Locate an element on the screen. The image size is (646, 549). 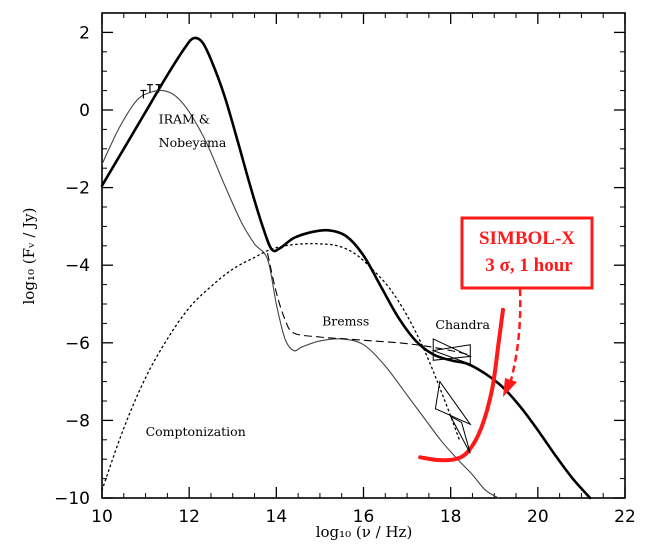
simbol-label-line2: 3 σ, 1 hour is located at coordinates (529, 265).